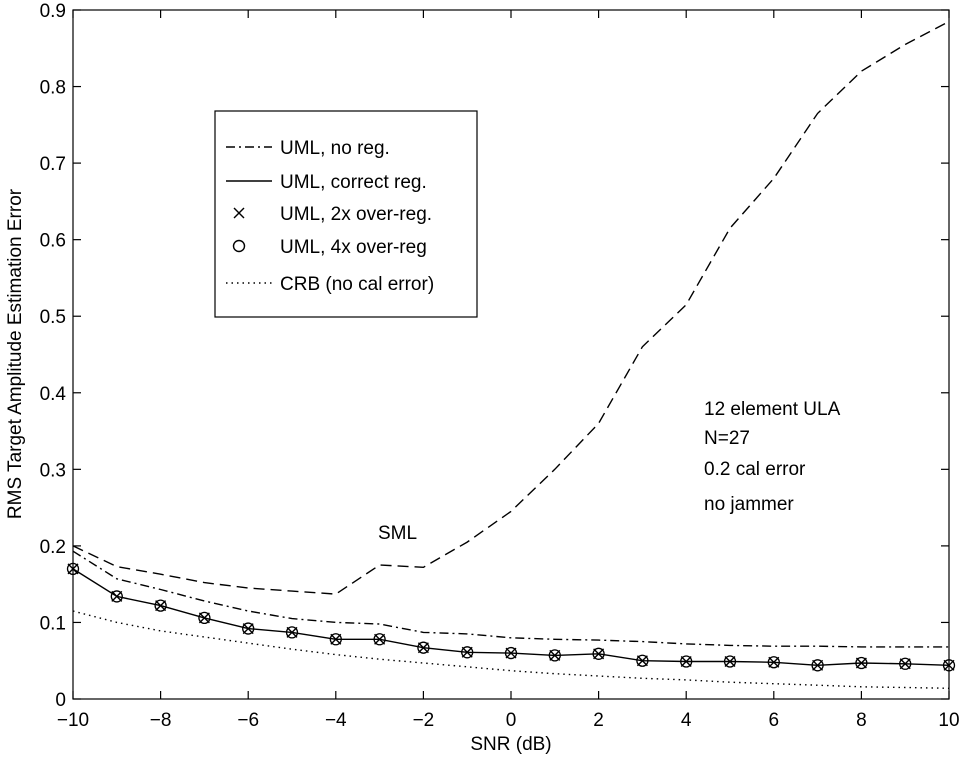 Image resolution: width=967 pixels, height=759 pixels. Describe the element at coordinates (239, 246) in the screenshot. I see `legend-swatch-o-marker` at that location.